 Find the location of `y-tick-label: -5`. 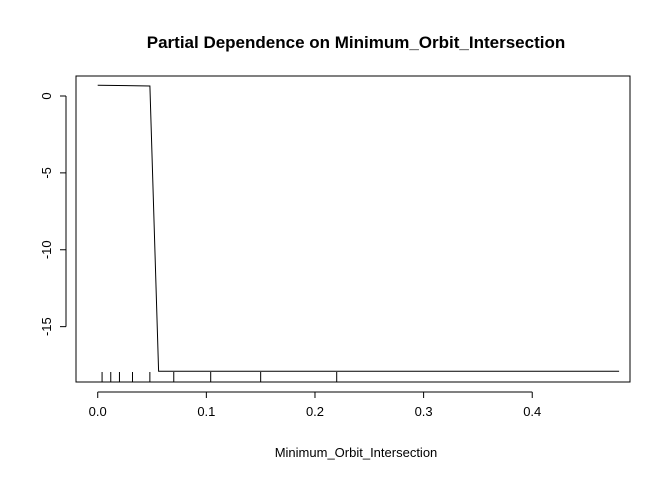

y-tick-label: -5 is located at coordinates (46, 173).